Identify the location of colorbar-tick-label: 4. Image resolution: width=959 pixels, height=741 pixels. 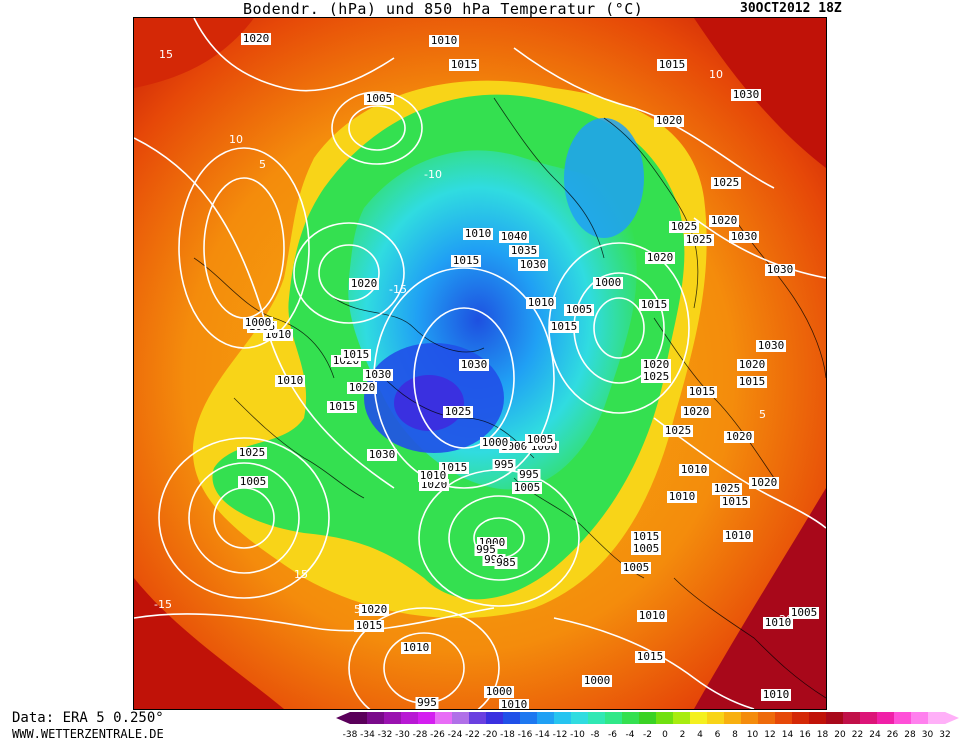
(700, 735).